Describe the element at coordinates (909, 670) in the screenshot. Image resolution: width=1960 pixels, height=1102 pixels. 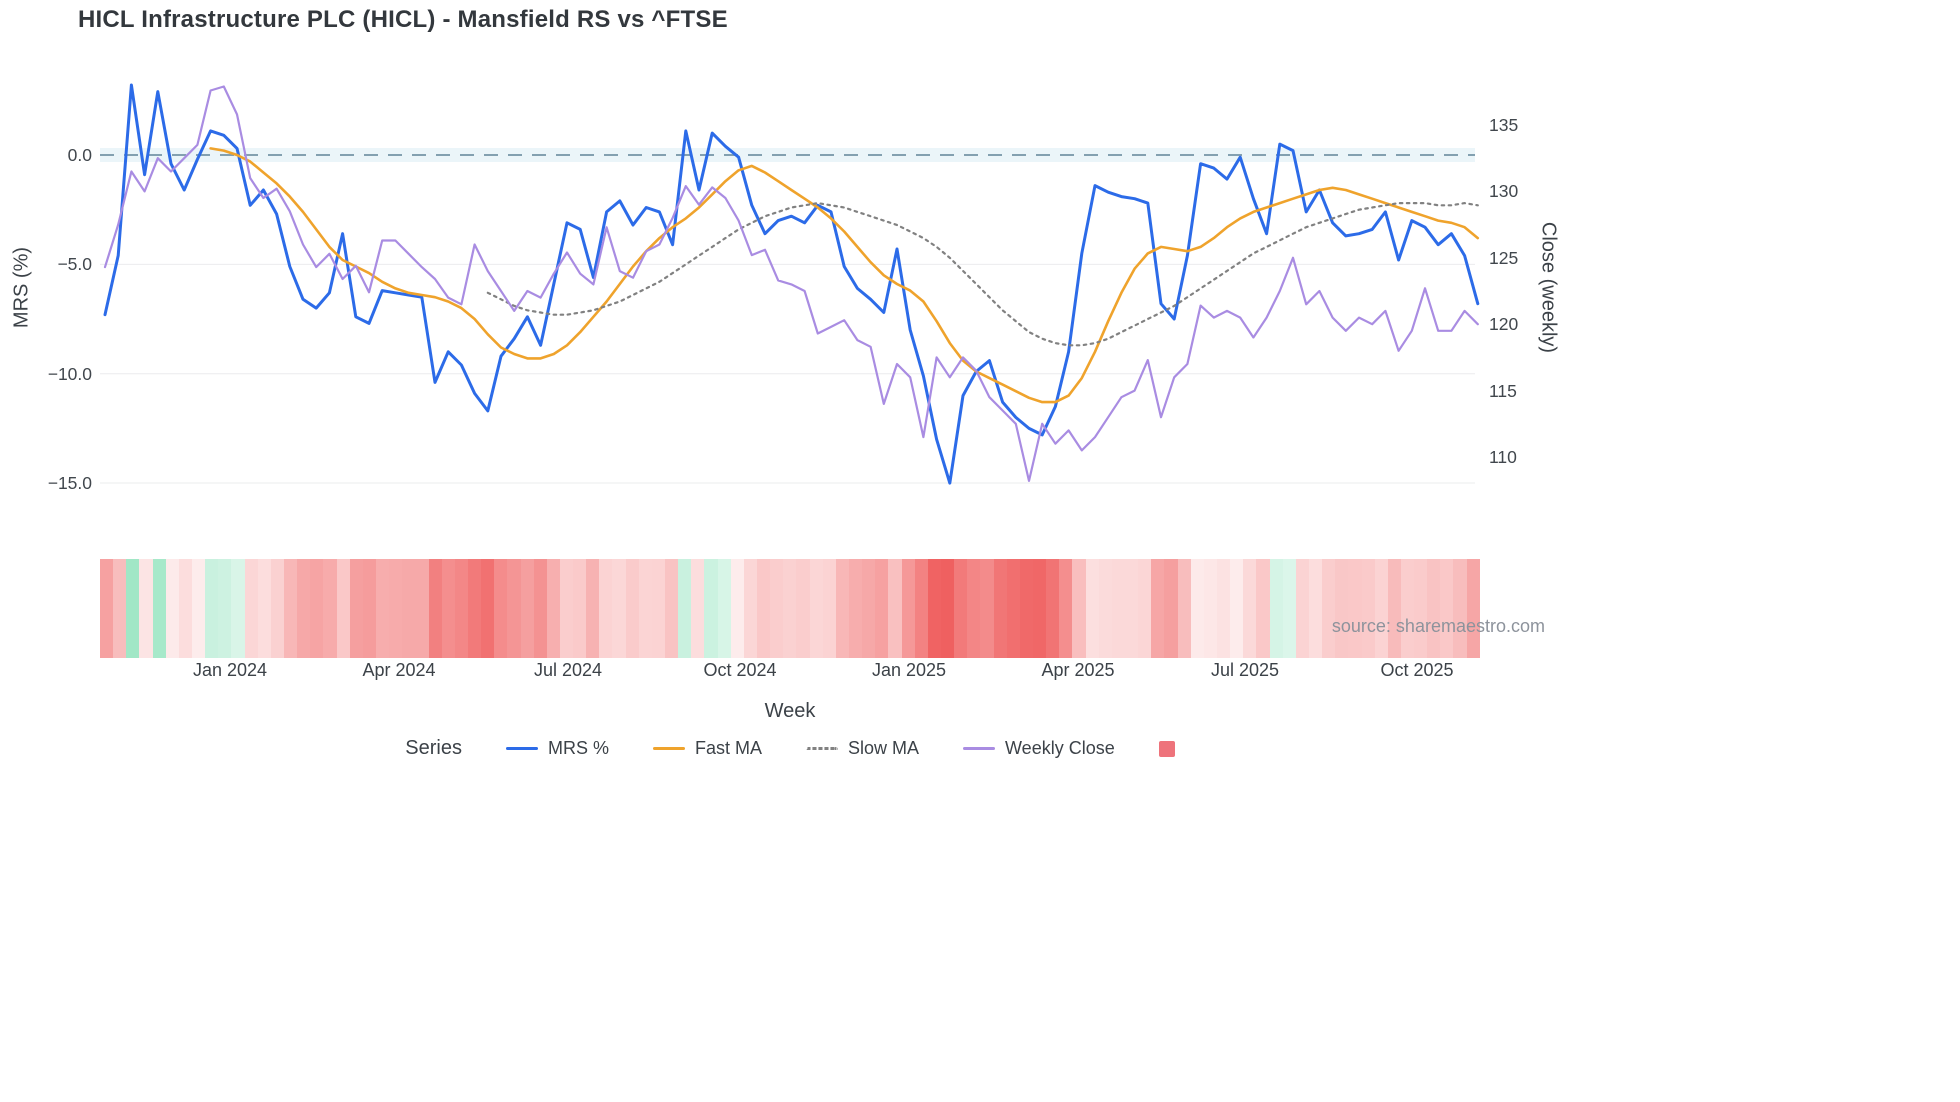
I see `x-axis-tick-label: Jan 2025` at that location.